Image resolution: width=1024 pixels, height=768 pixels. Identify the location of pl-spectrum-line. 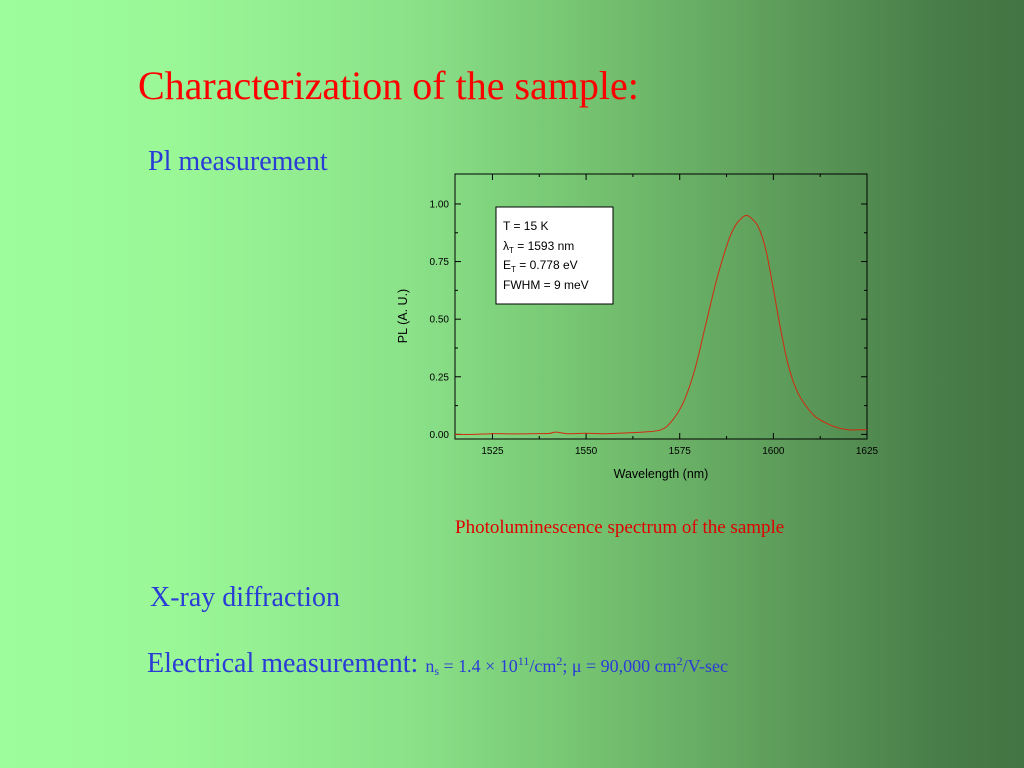
(660, 324).